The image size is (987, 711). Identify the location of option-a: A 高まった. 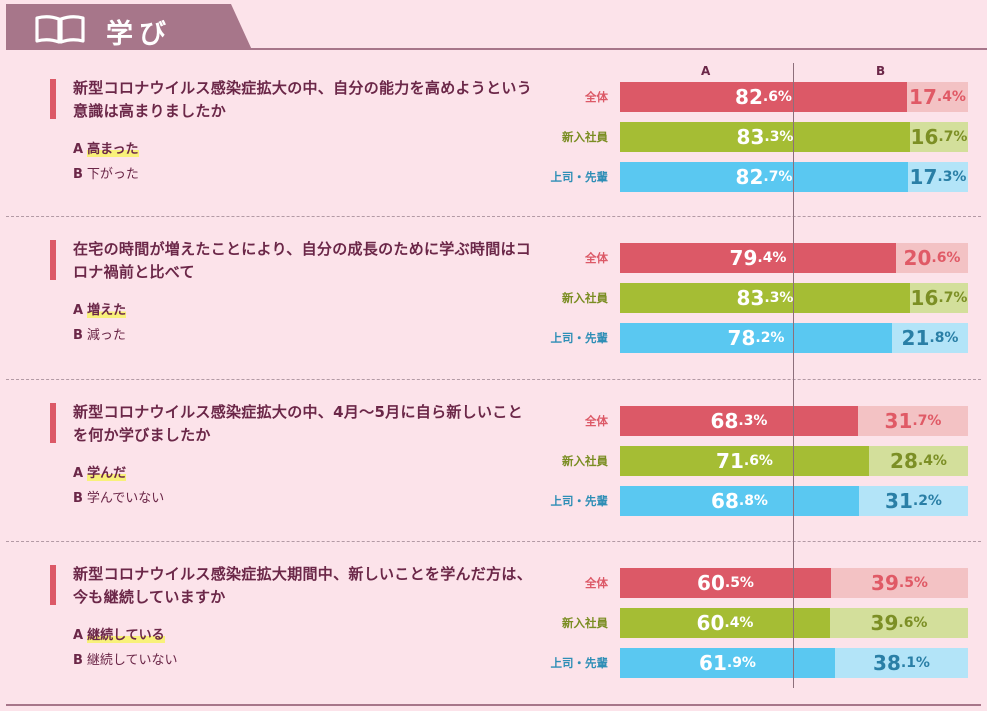
(106, 147).